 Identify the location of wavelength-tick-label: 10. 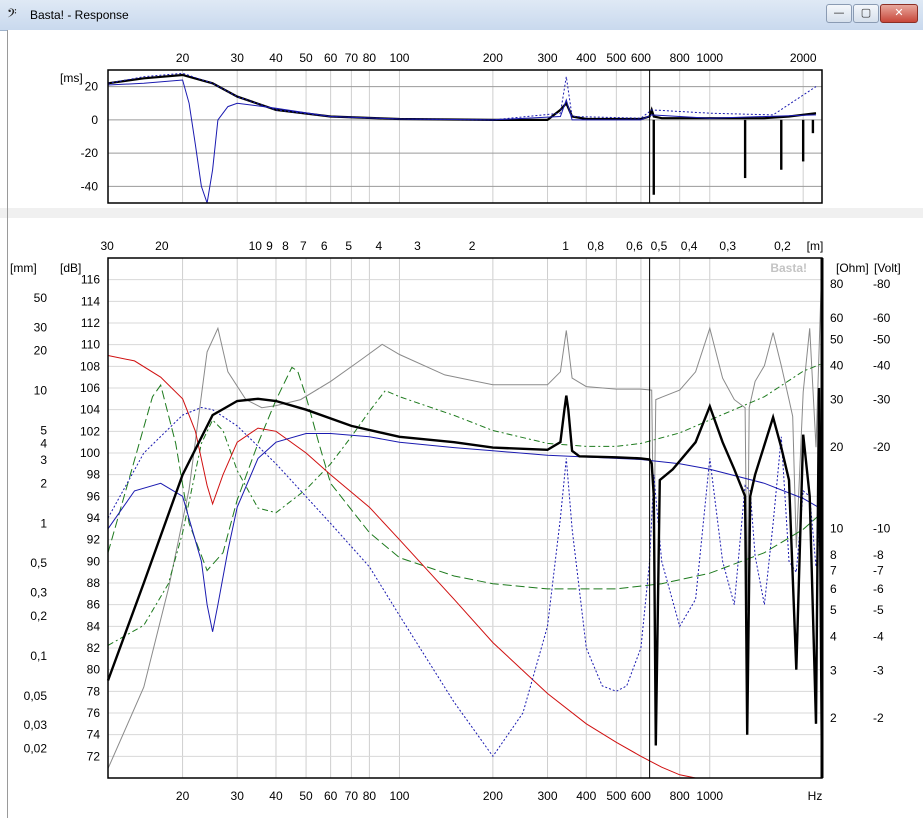
(256, 246).